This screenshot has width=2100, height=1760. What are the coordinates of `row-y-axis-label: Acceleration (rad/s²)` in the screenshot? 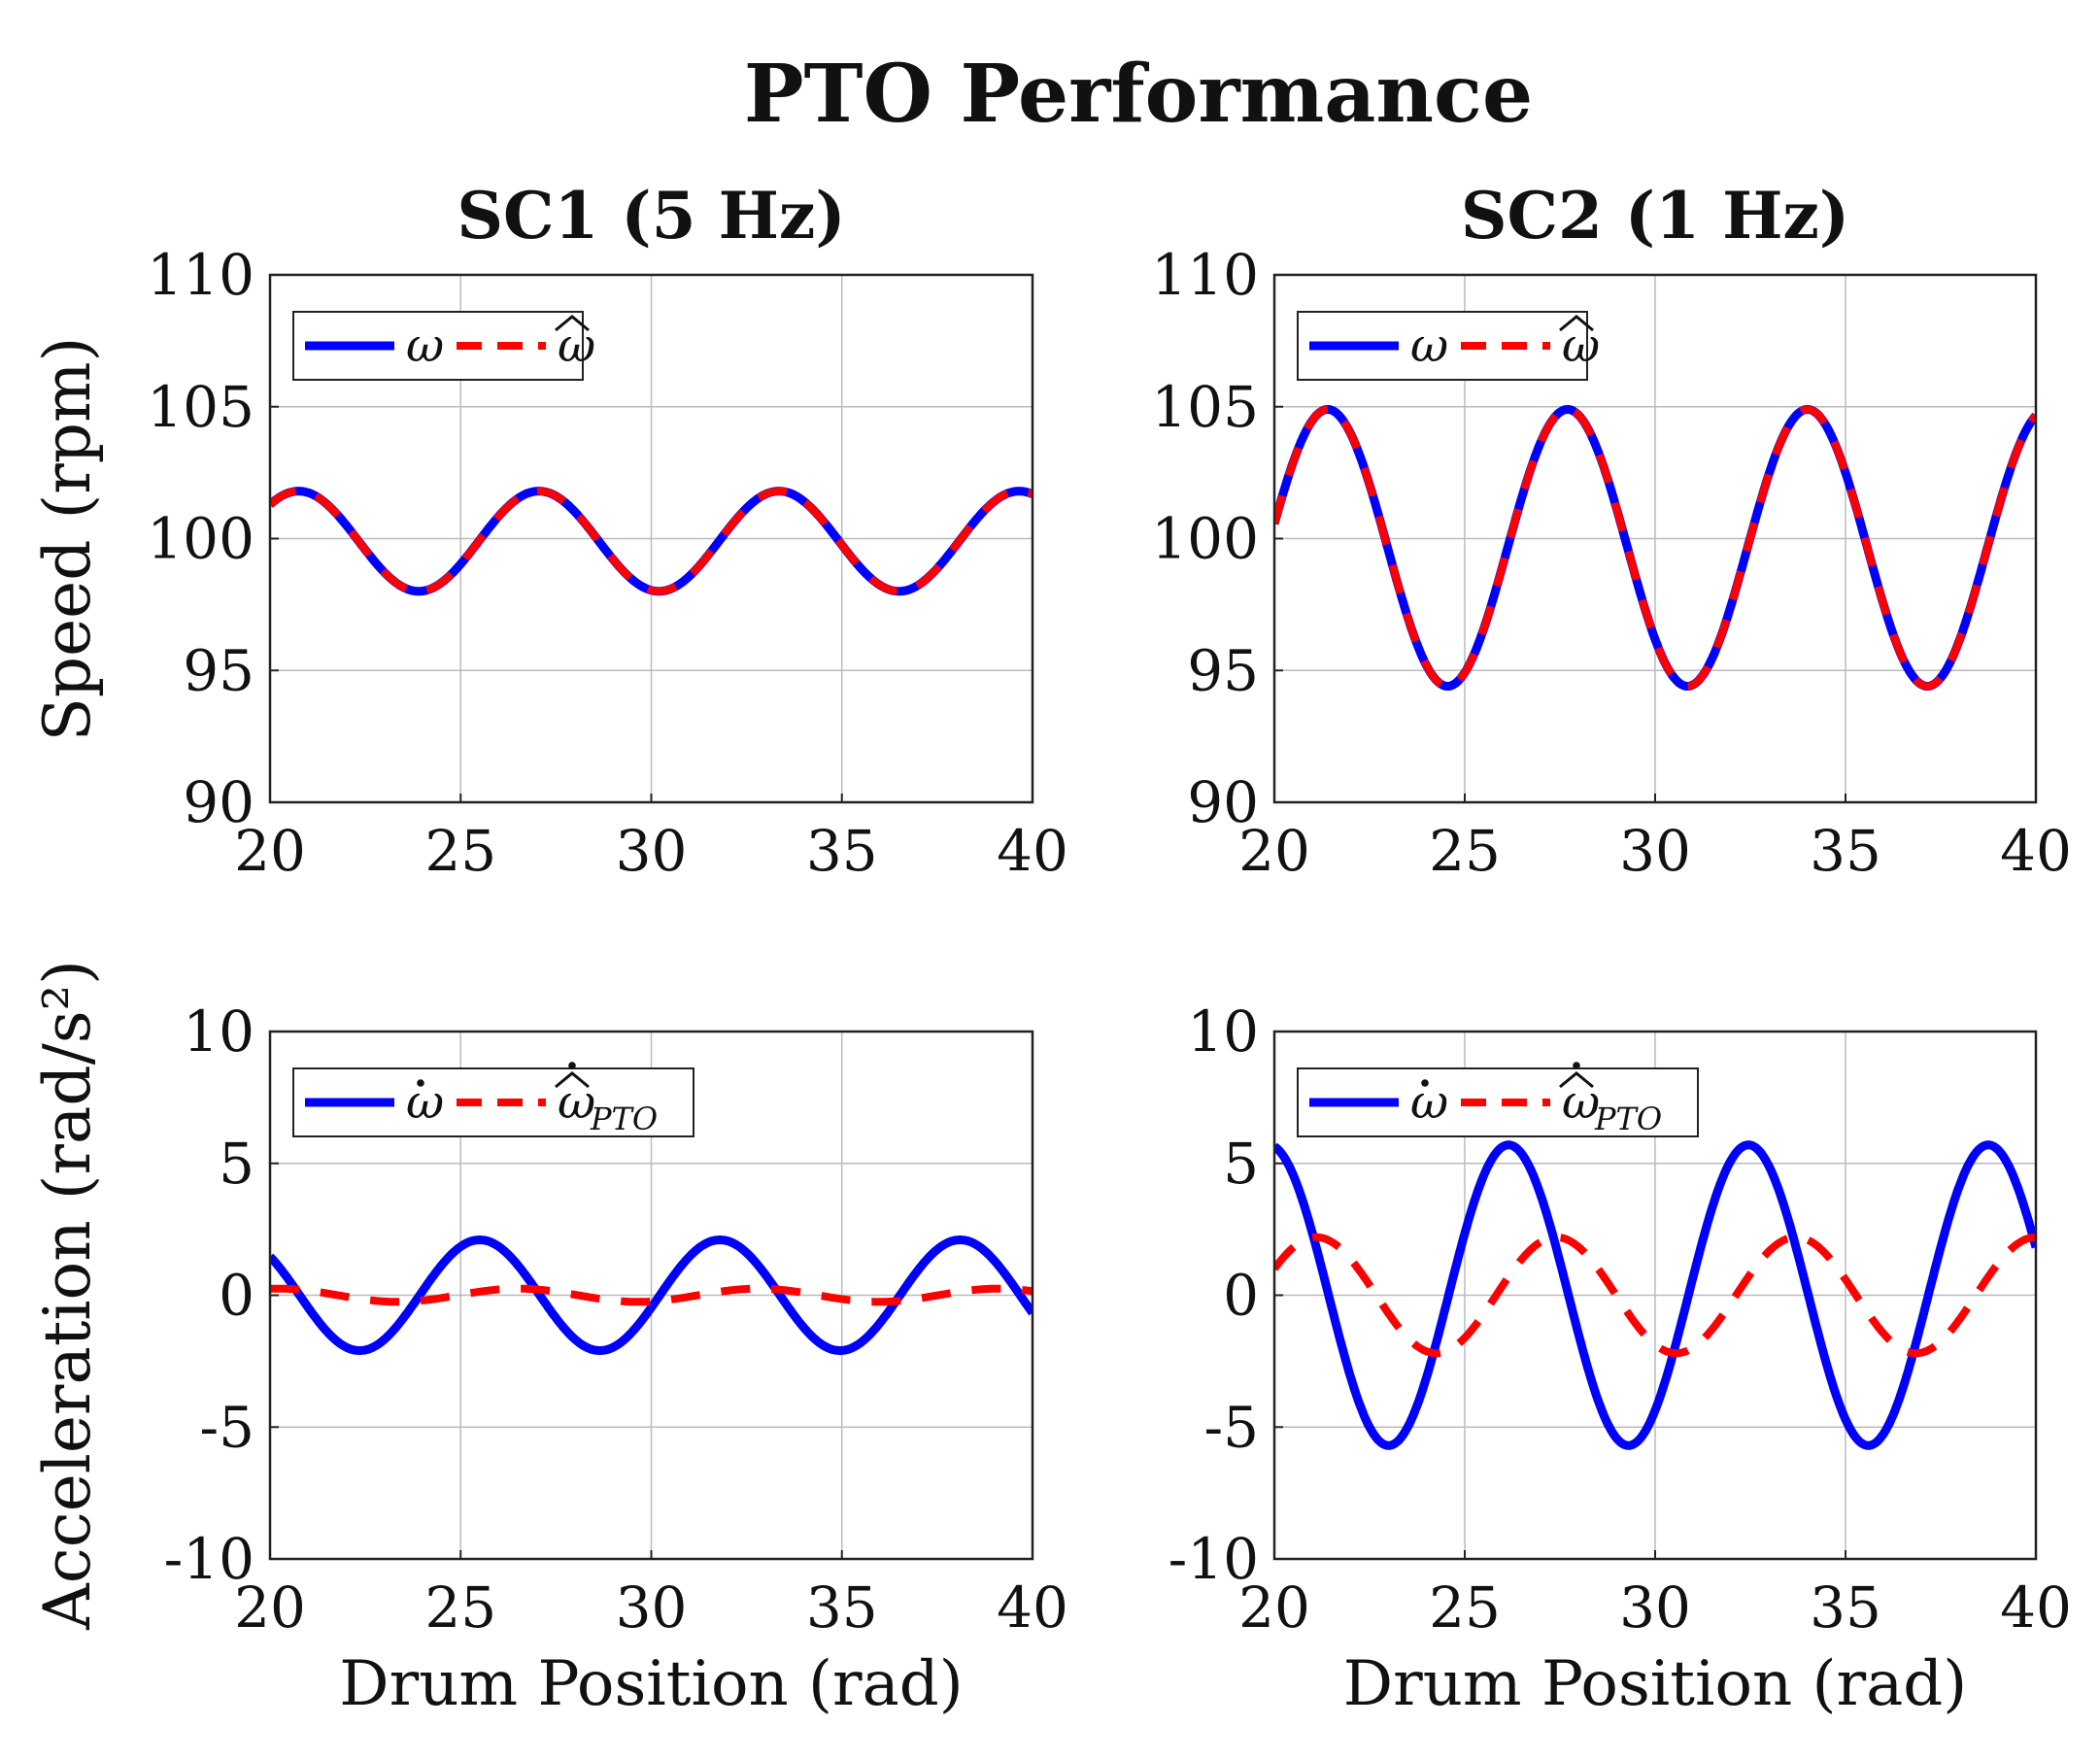 It's located at (67, 1295).